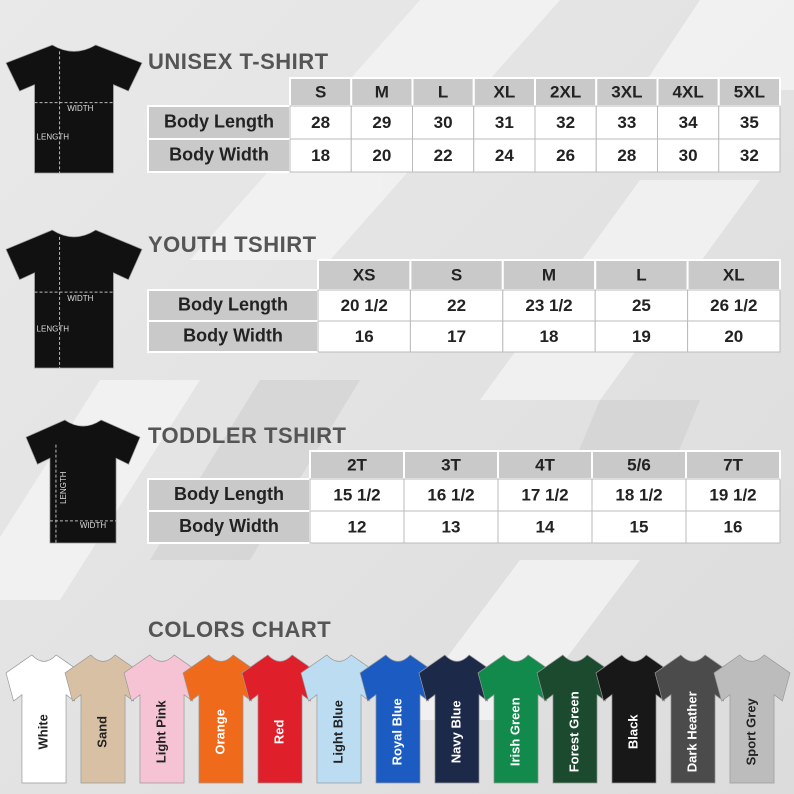 This screenshot has width=794, height=794. Describe the element at coordinates (456, 336) in the screenshot. I see `value: 17` at that location.